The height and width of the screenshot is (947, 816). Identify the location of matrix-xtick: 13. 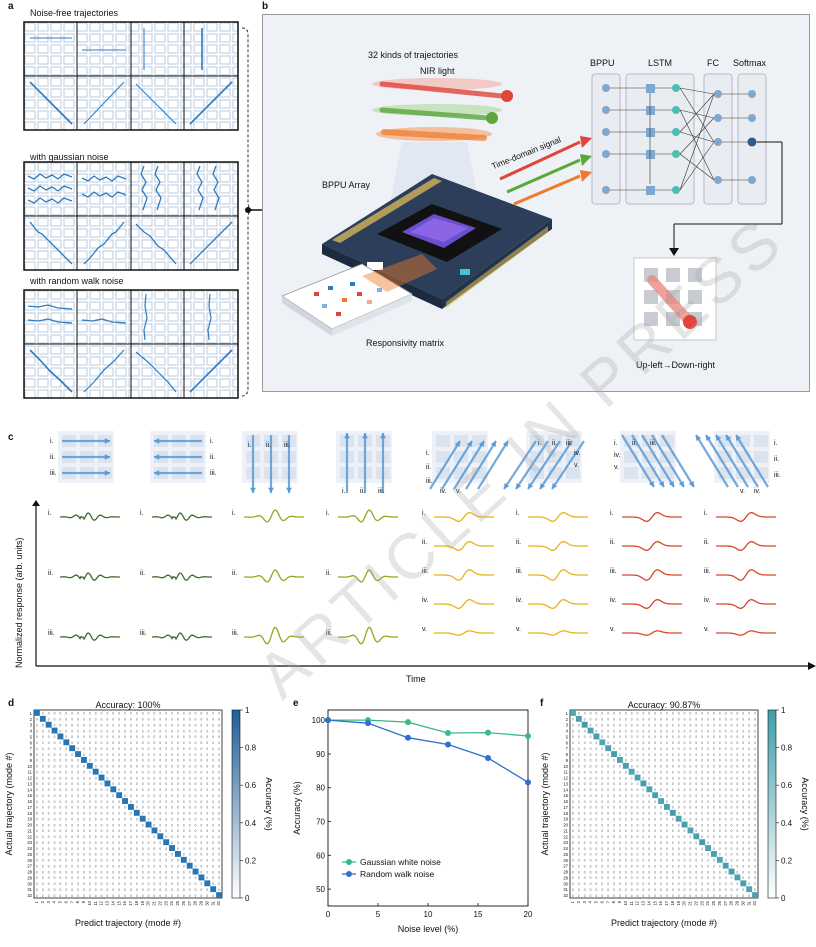
(643, 902).